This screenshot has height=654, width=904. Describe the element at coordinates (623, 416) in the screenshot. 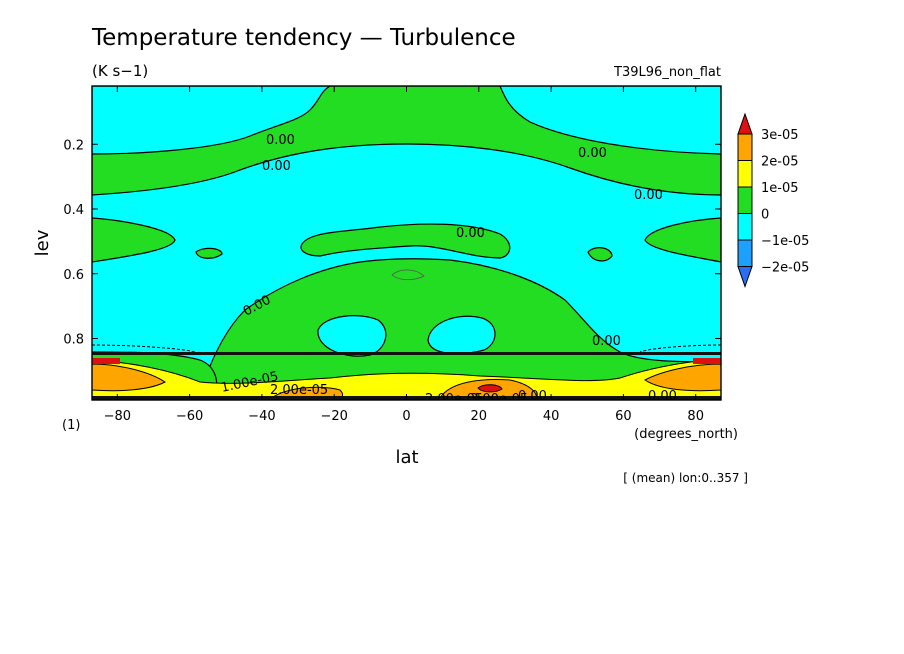

I see `x-tick-label: 60` at that location.